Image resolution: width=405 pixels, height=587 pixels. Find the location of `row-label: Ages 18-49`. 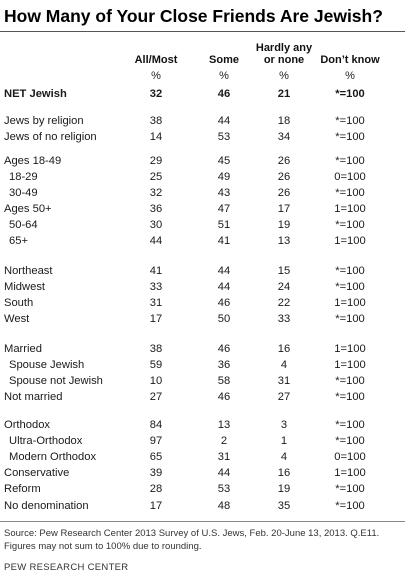

row-label: Ages 18-49 is located at coordinates (33, 161).